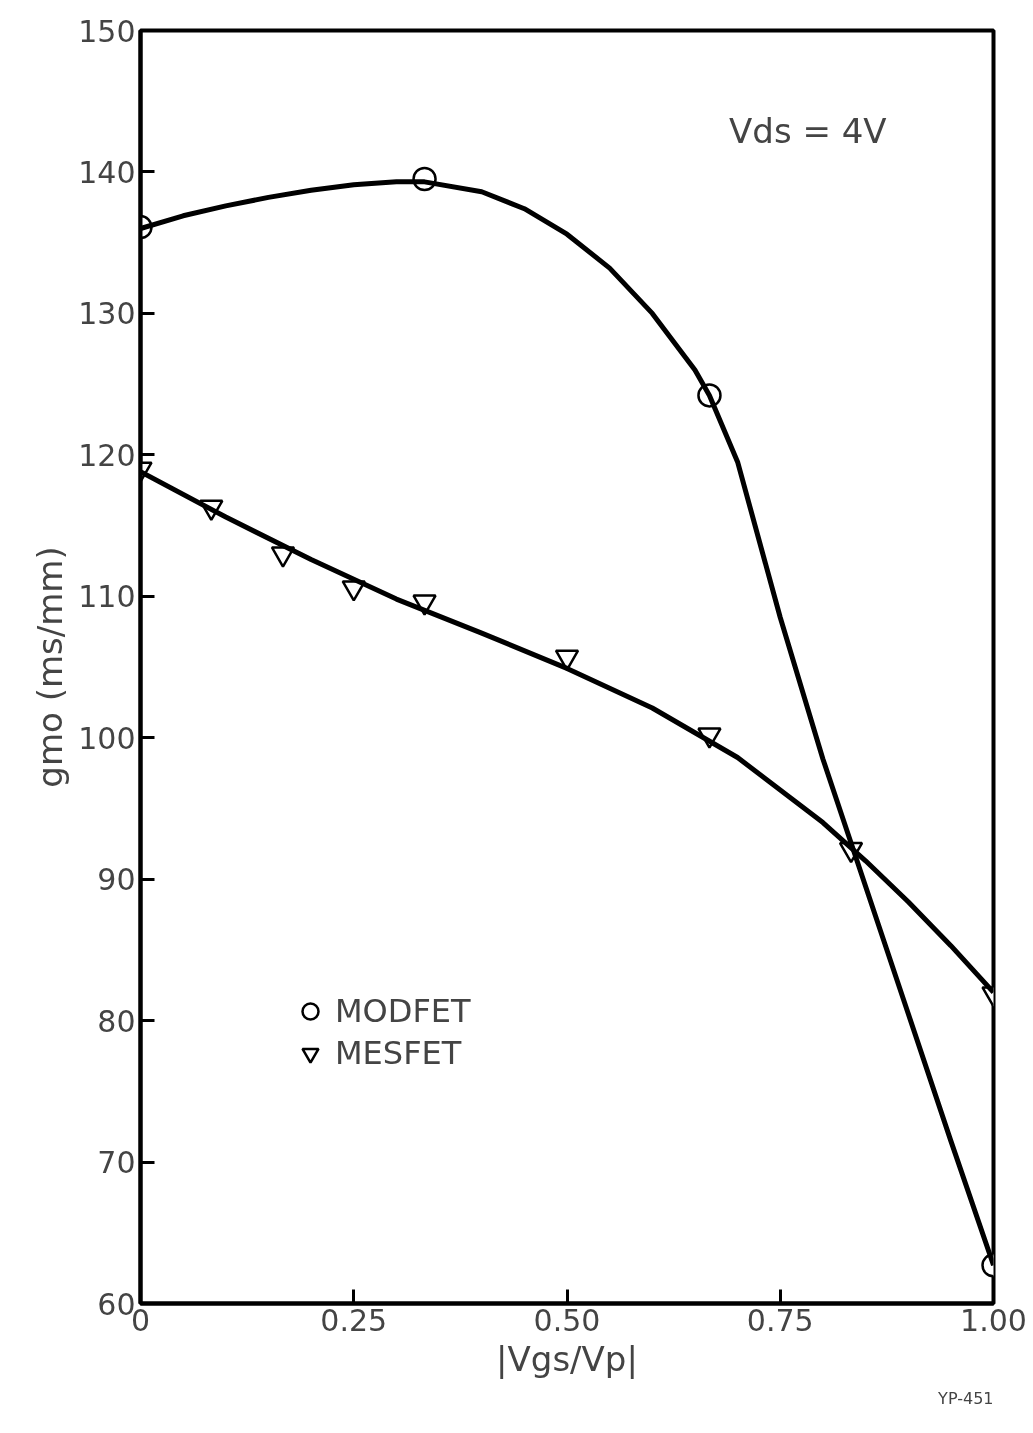 The height and width of the screenshot is (1433, 1033). I want to click on x-axis-title: |Vgs/Vp|, so click(567, 1358).